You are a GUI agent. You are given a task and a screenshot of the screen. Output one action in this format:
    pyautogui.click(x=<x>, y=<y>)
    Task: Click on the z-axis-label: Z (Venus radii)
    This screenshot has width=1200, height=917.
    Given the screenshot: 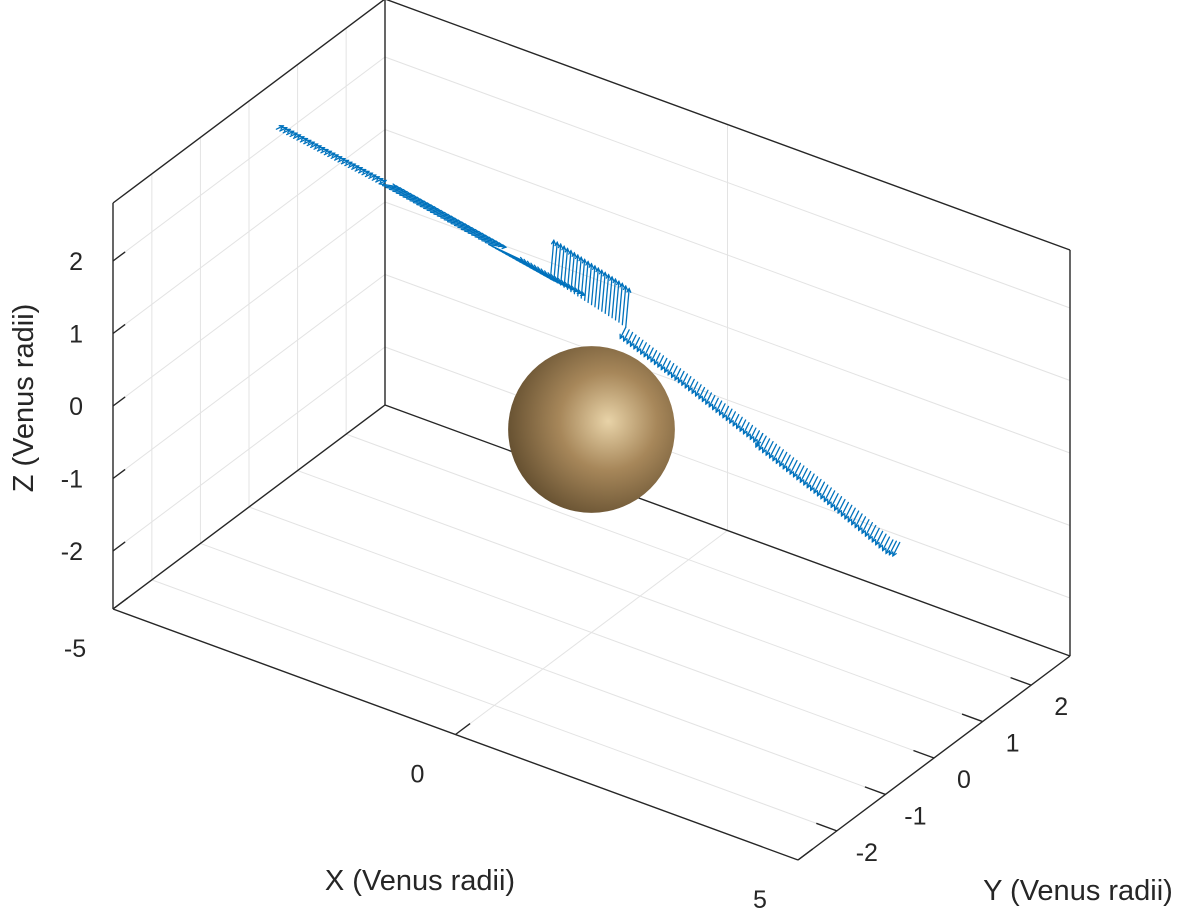 What is the action you would take?
    pyautogui.click(x=24, y=398)
    